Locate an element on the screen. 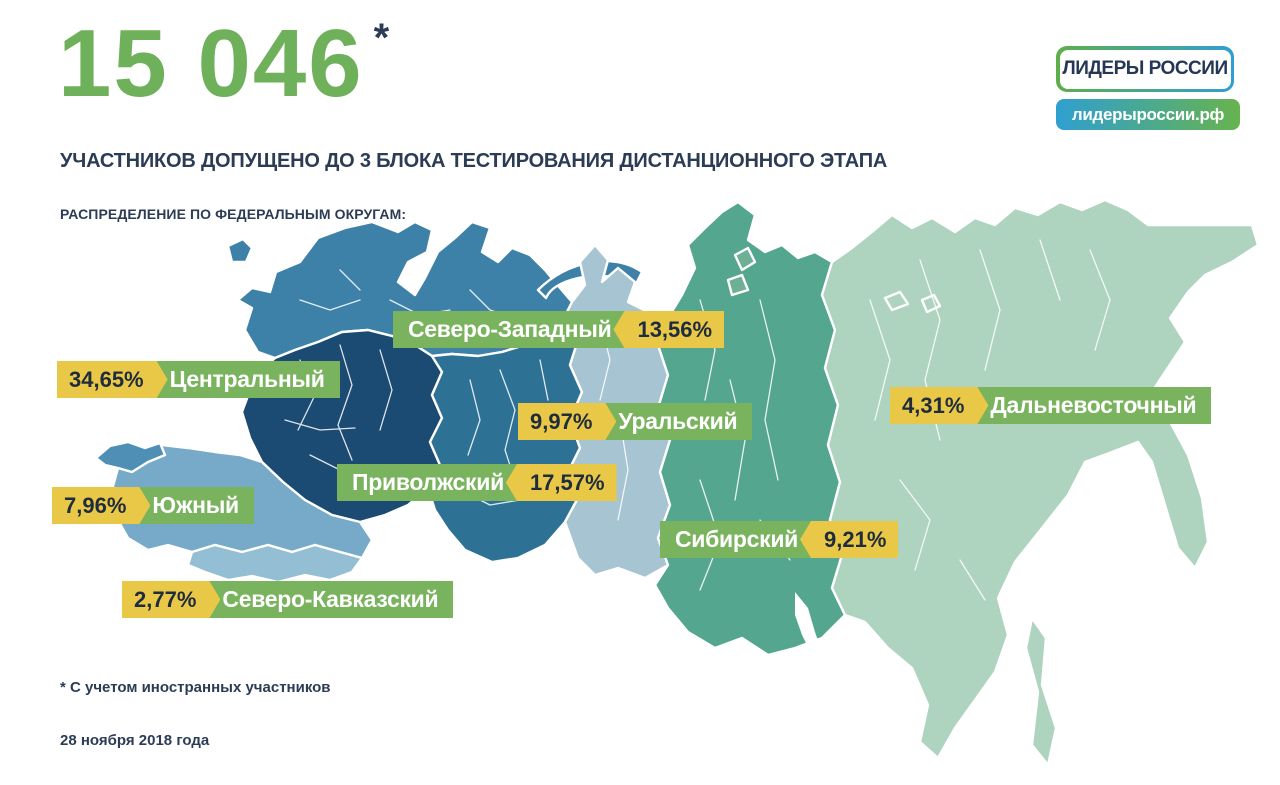  northwest-name: Северо-Западный is located at coordinates (510, 329).